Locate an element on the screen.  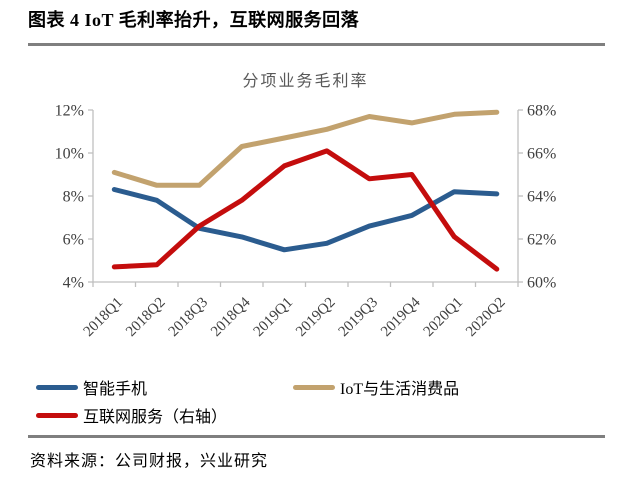
x-axis-label: 2018Q3 is located at coordinates (188, 317).